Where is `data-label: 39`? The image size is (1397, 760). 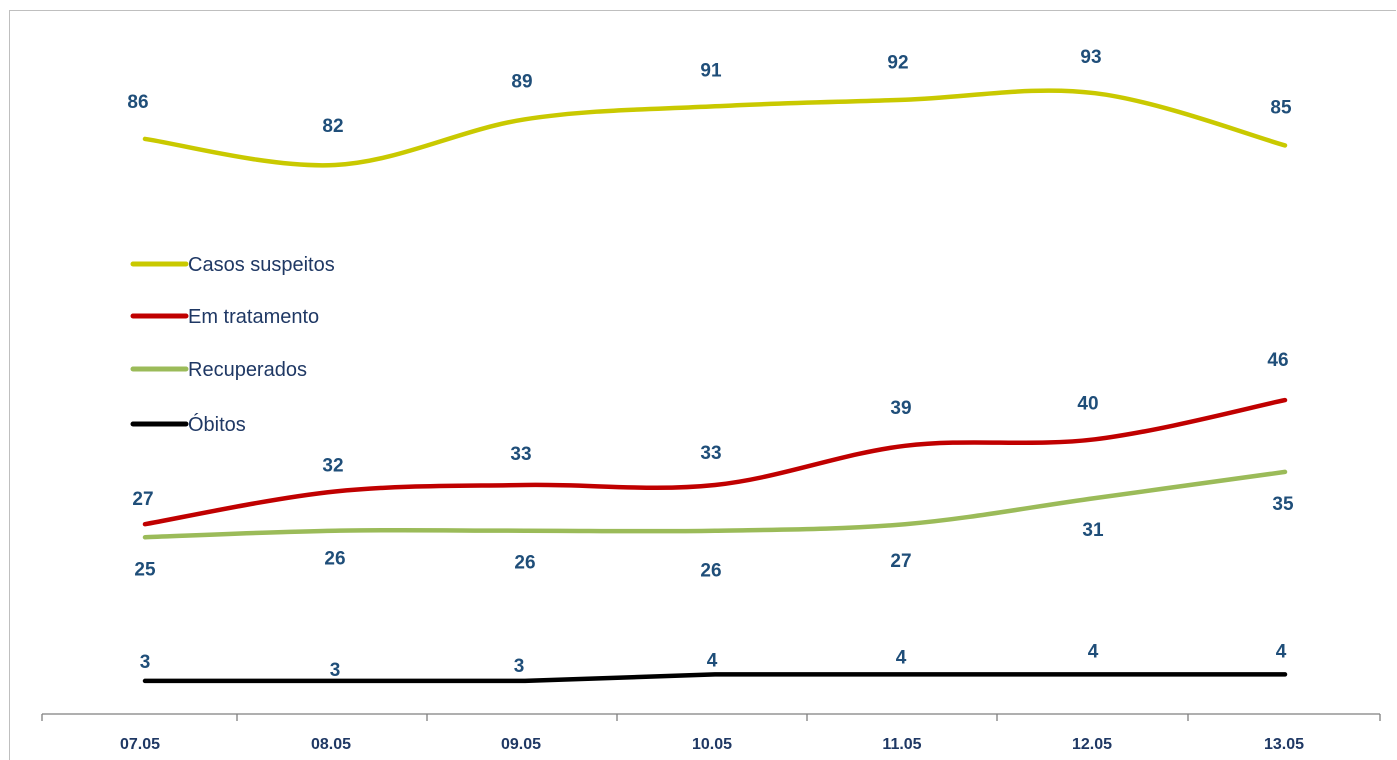
data-label: 39 is located at coordinates (900, 408).